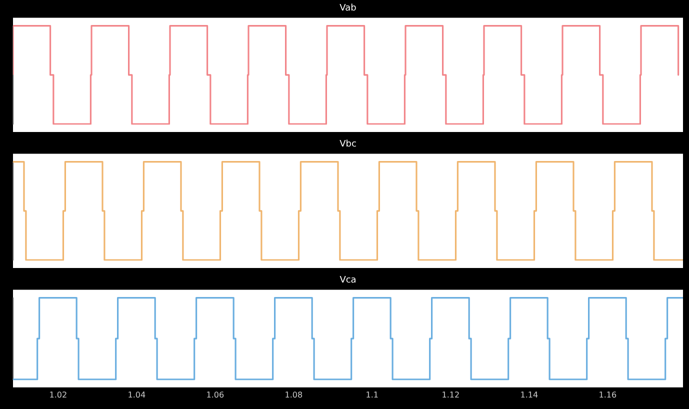 The height and width of the screenshot is (409, 689). Describe the element at coordinates (372, 395) in the screenshot. I see `x-tick-label: 1.1` at that location.